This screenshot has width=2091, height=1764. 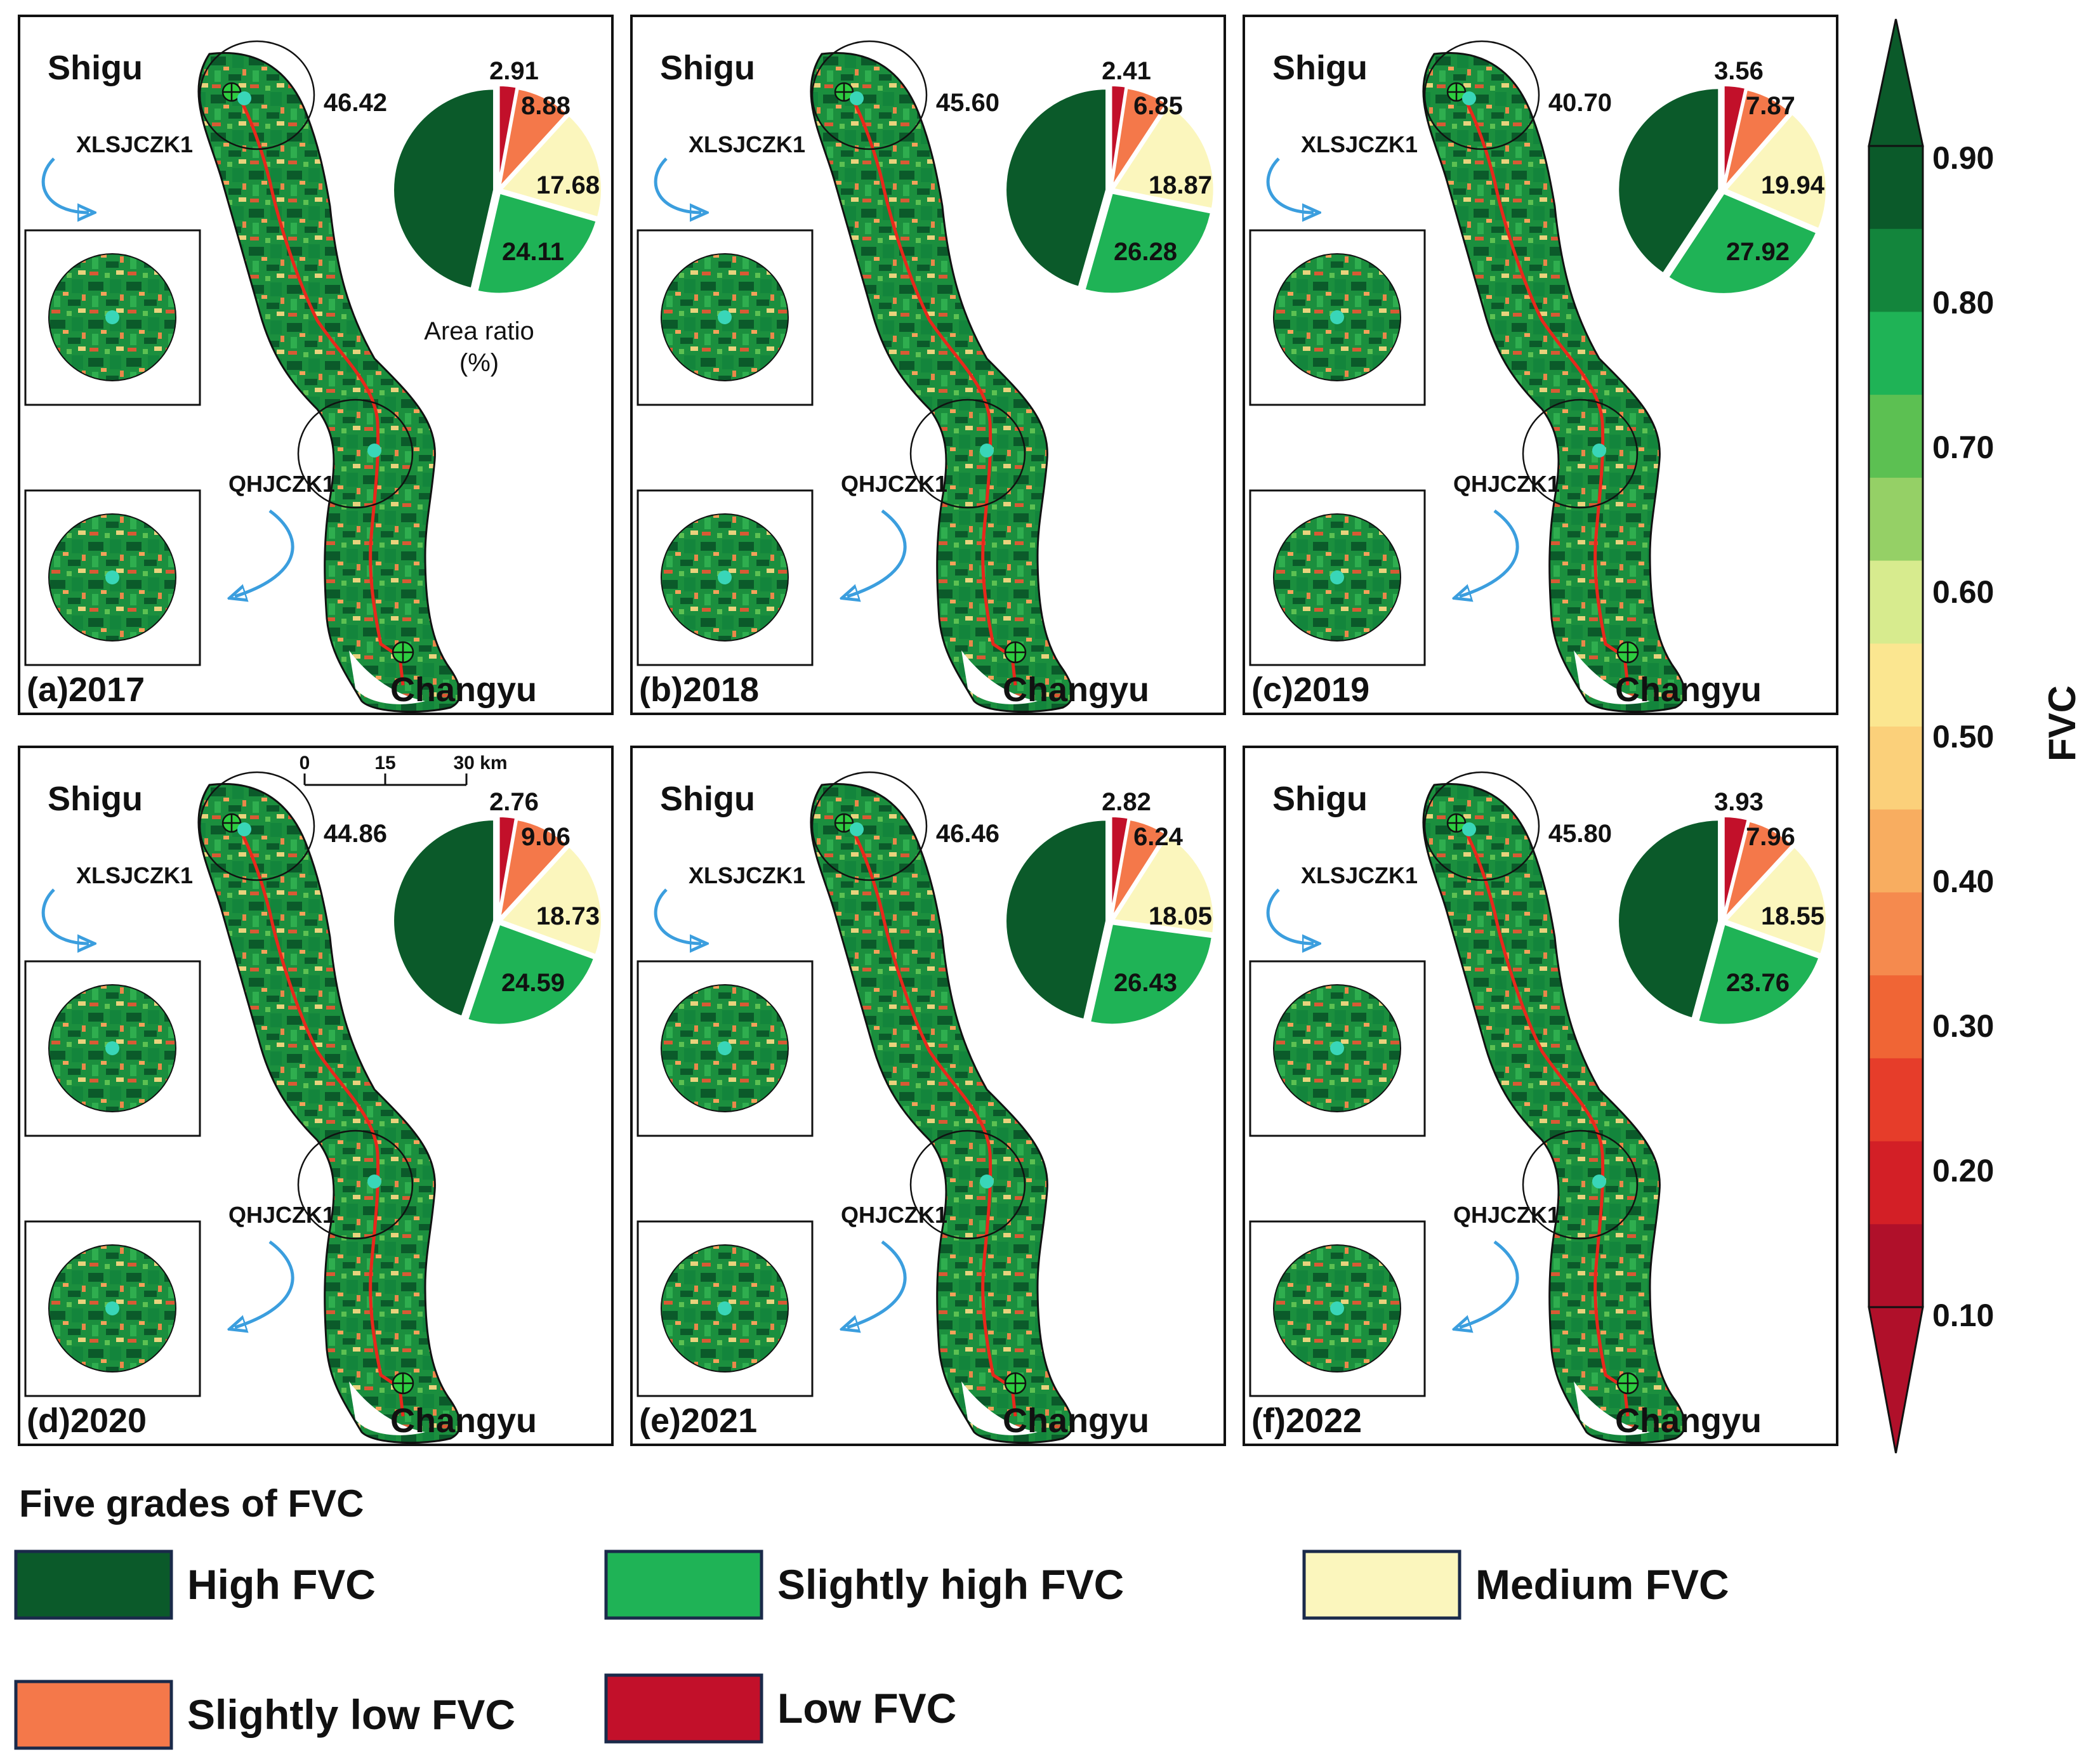 What do you see at coordinates (195, 1585) in the screenshot?
I see `legend-item-high: High FVC` at bounding box center [195, 1585].